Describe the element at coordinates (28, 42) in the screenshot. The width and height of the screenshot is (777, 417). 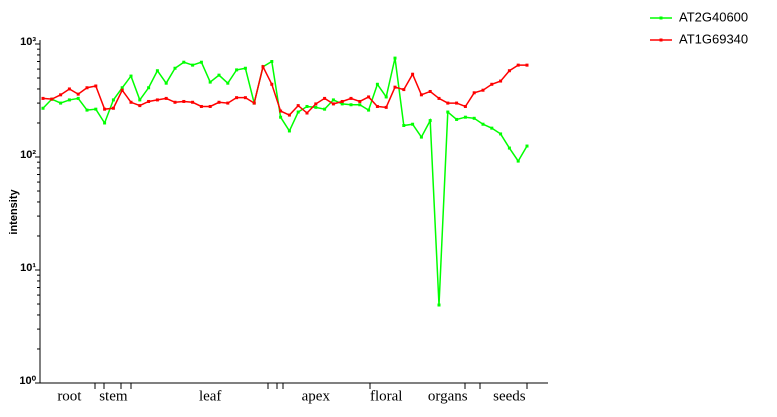
I see `y-tick-label: 10³` at that location.